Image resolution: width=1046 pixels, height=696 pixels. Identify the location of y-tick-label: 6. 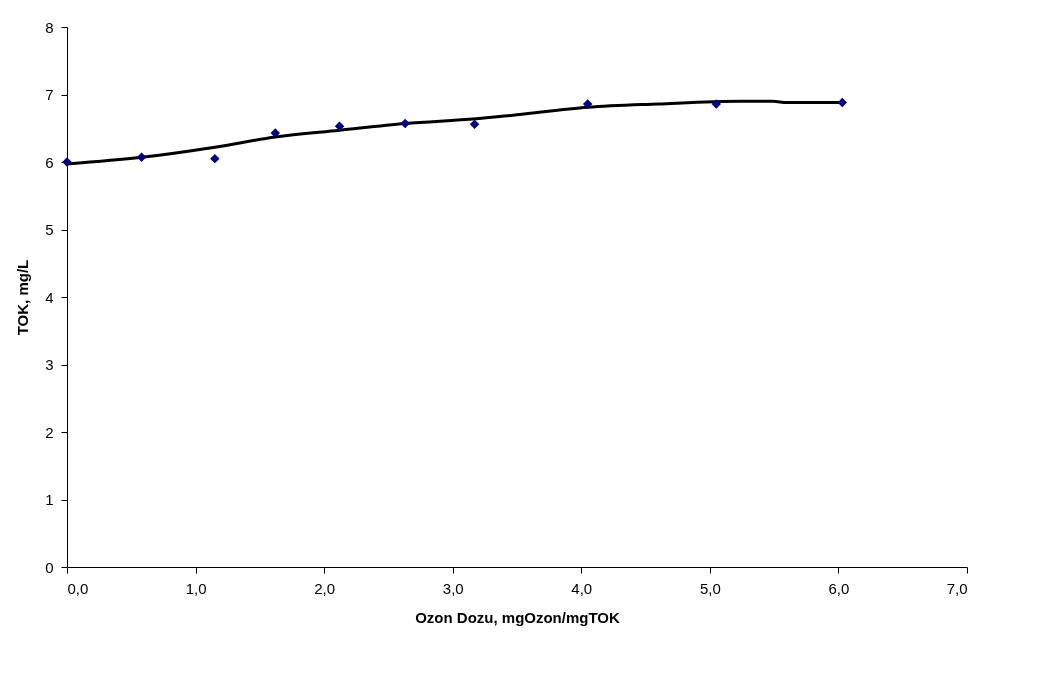
(49, 162).